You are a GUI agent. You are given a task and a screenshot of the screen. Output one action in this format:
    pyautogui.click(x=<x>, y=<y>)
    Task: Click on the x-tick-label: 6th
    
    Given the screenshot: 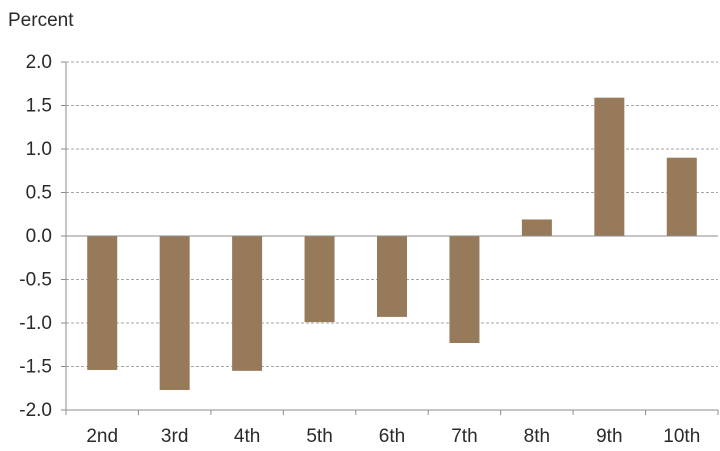 What is the action you would take?
    pyautogui.click(x=392, y=436)
    